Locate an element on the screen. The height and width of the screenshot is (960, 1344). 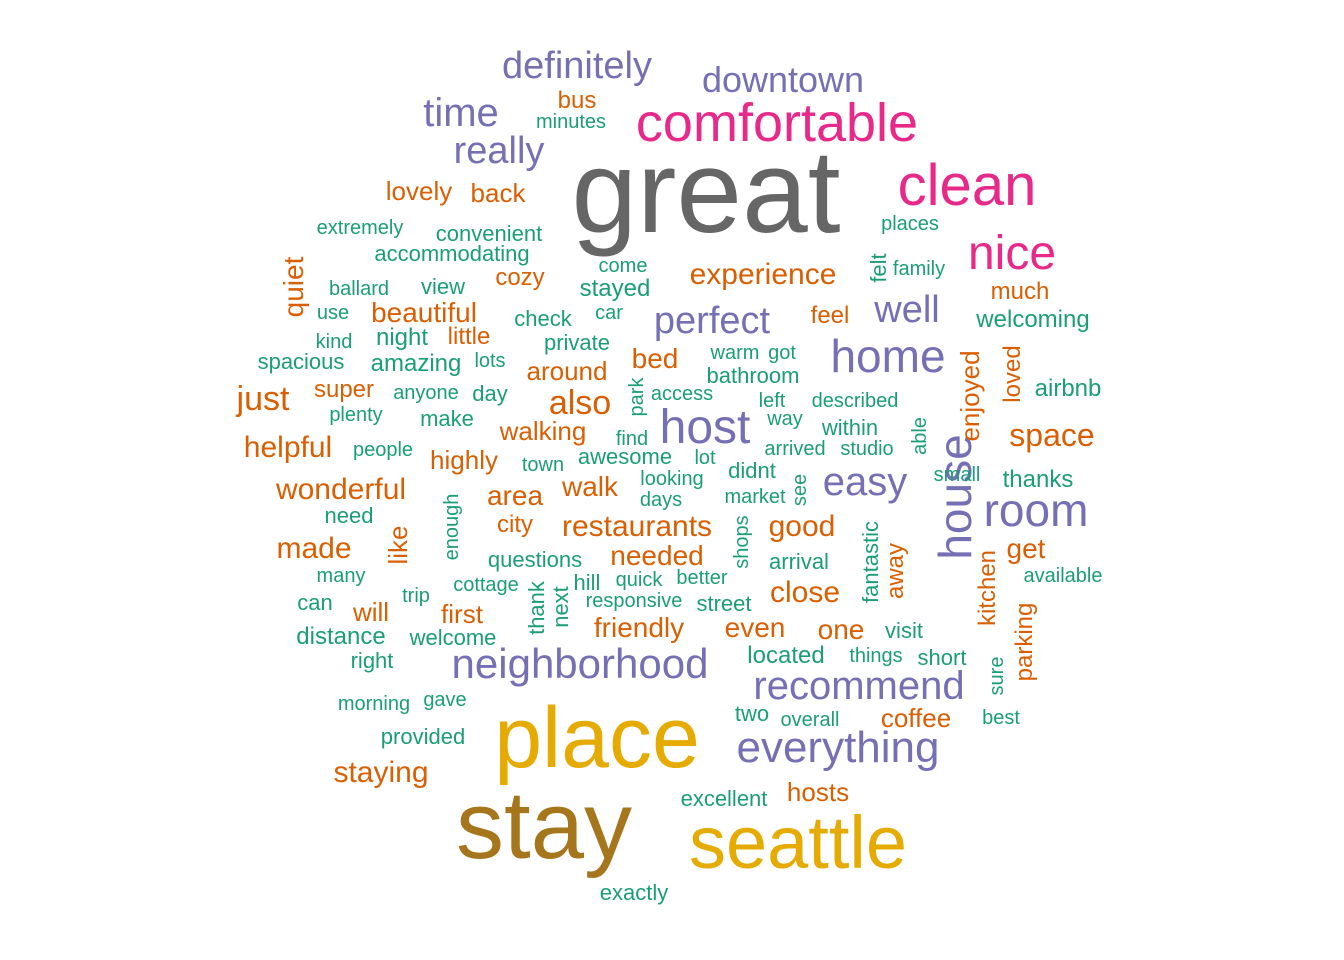
word-really: really is located at coordinates (499, 151).